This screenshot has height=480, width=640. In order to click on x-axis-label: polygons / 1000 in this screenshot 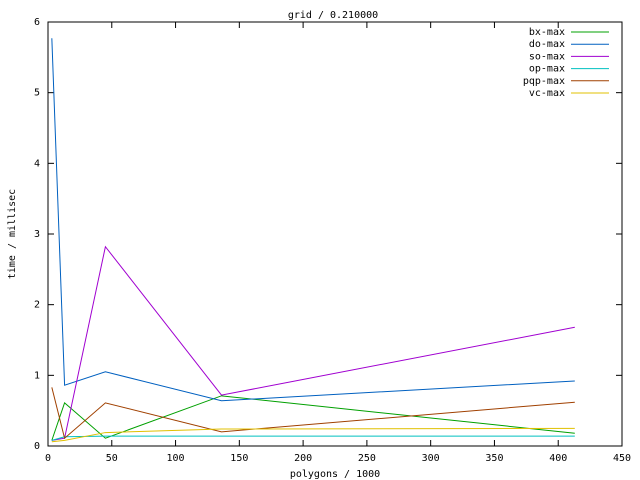, I will do `click(335, 474)`.